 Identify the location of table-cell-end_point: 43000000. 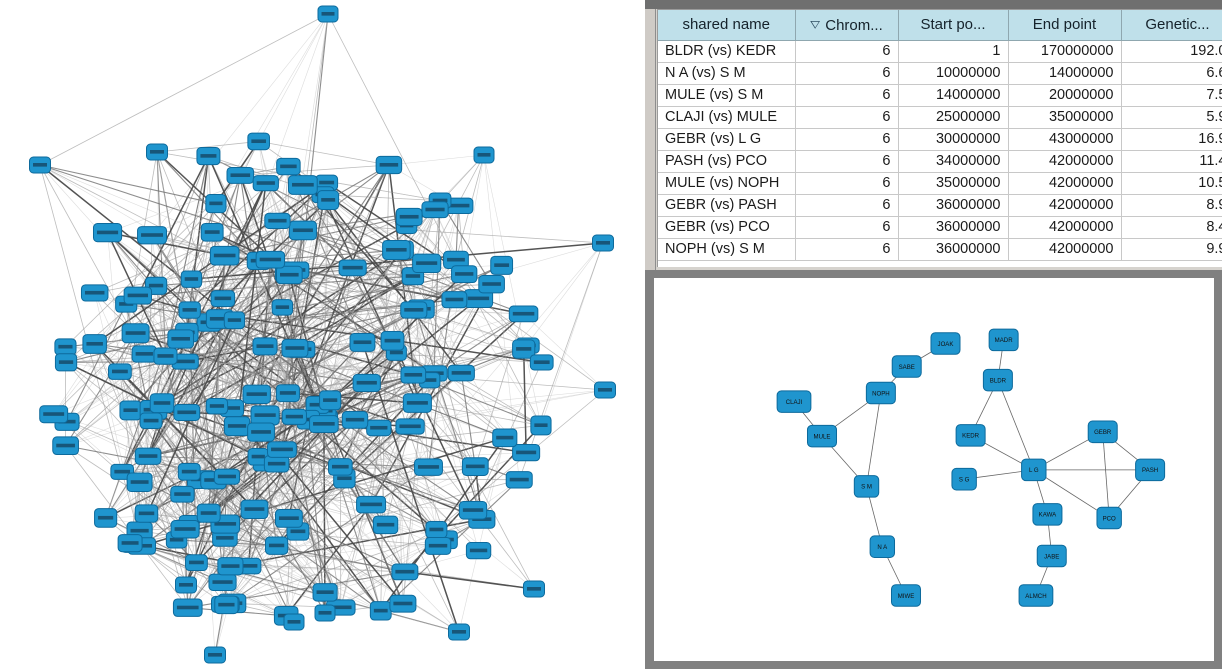
(1065, 139).